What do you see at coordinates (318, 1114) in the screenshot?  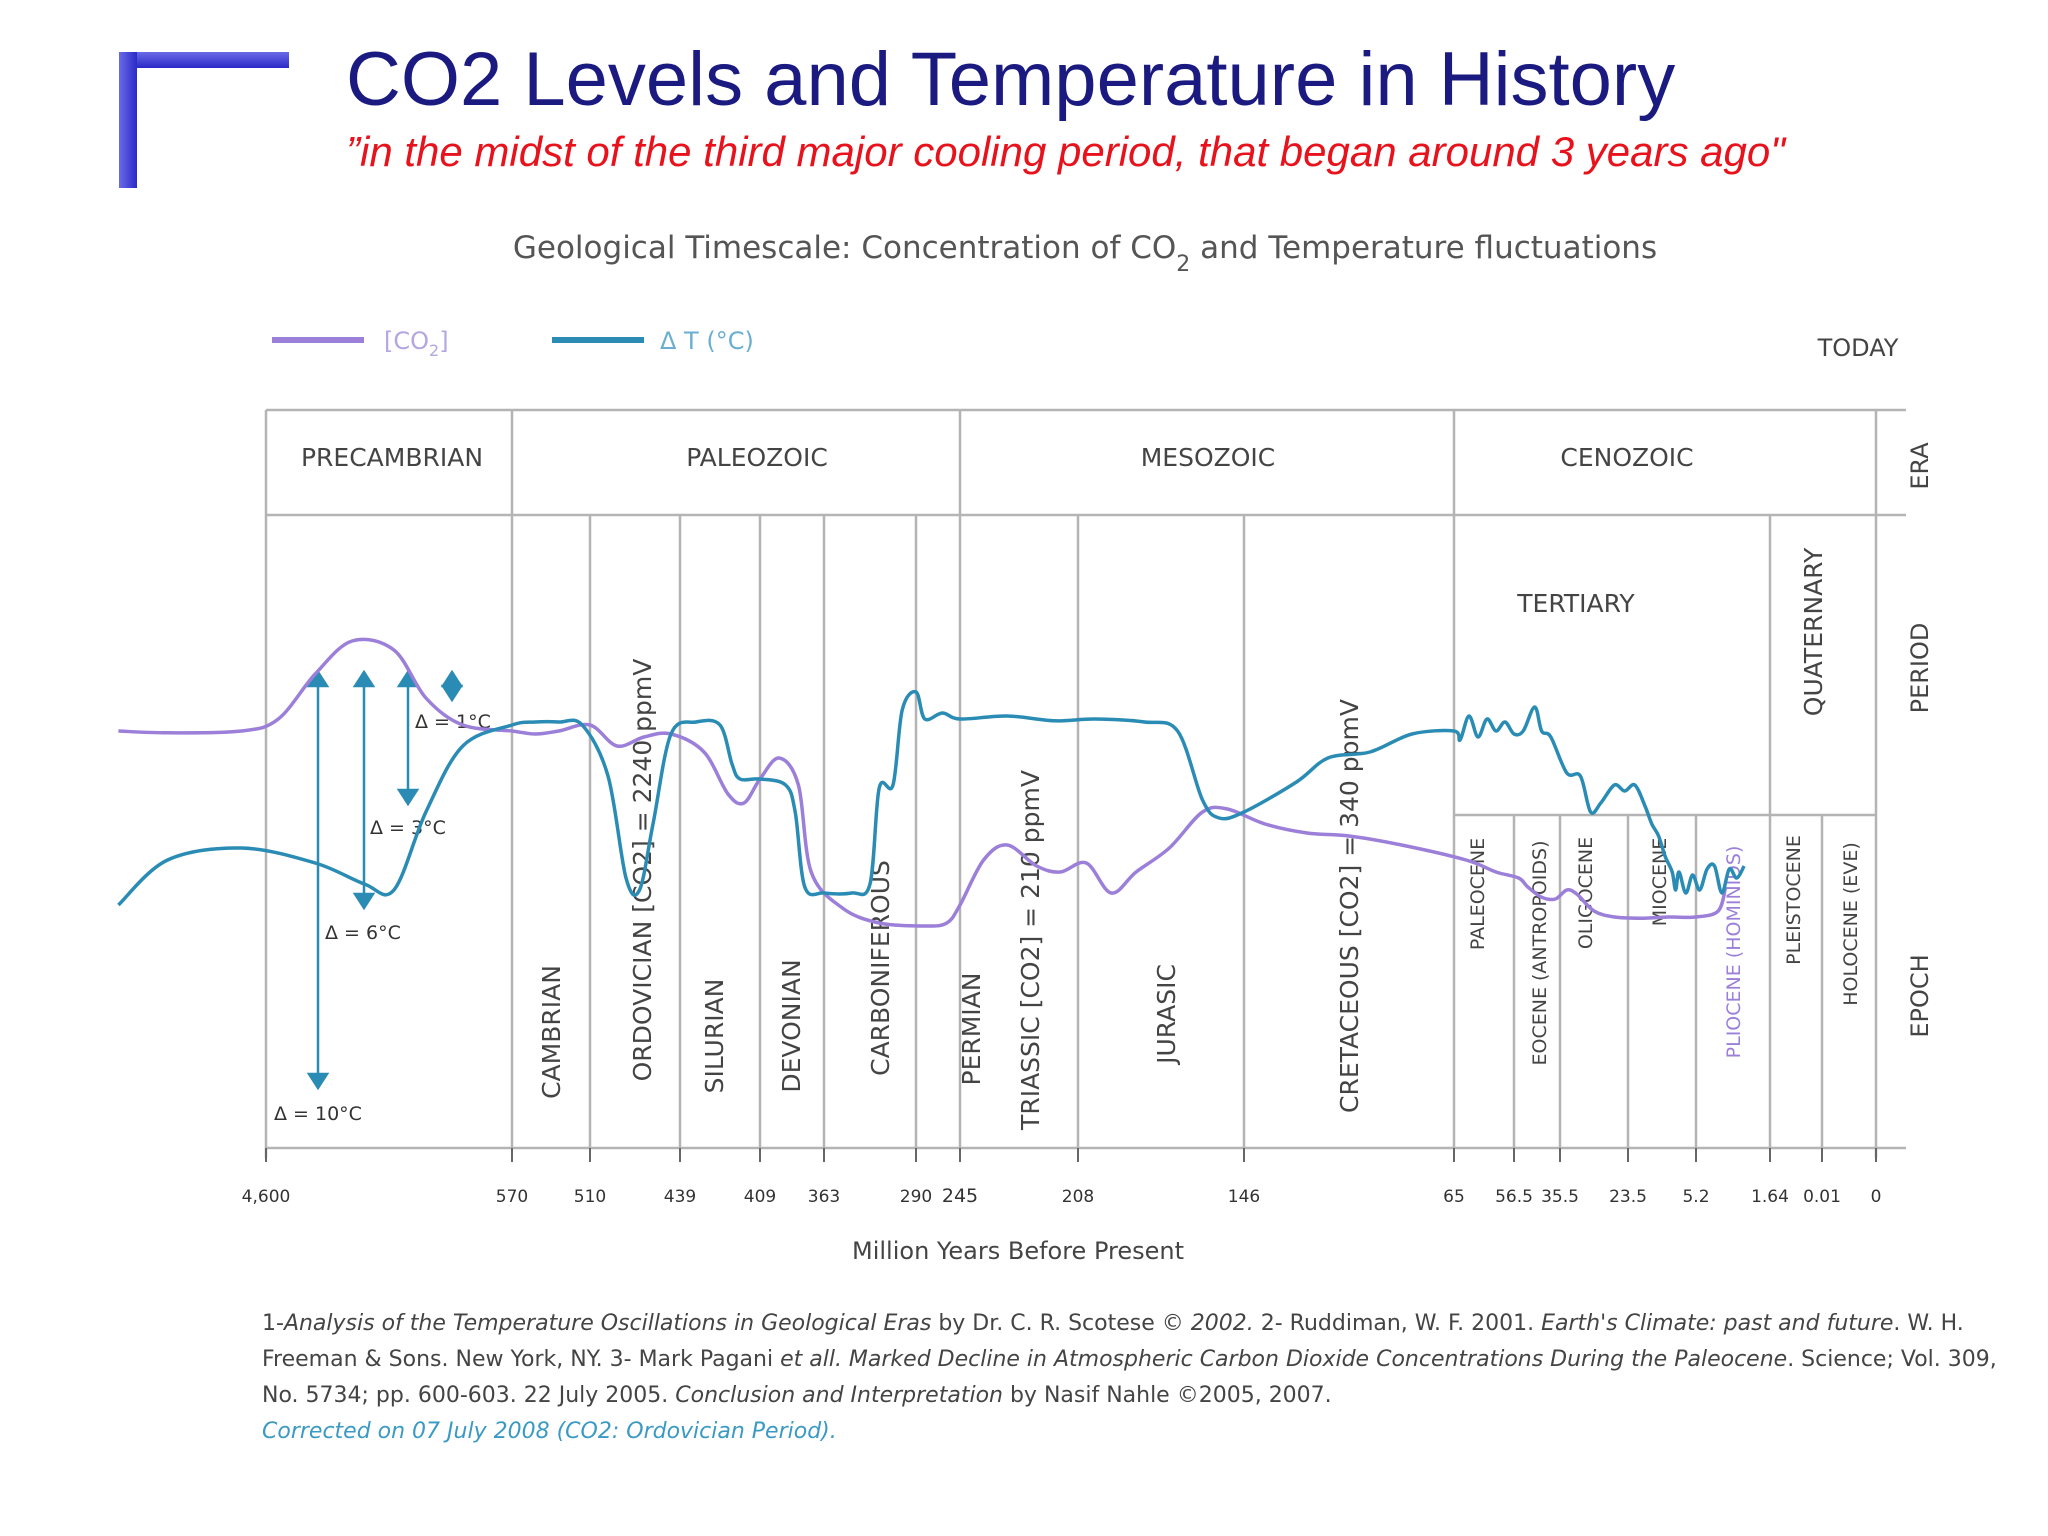 I see `delta-label-10c: Δ = 10°C` at bounding box center [318, 1114].